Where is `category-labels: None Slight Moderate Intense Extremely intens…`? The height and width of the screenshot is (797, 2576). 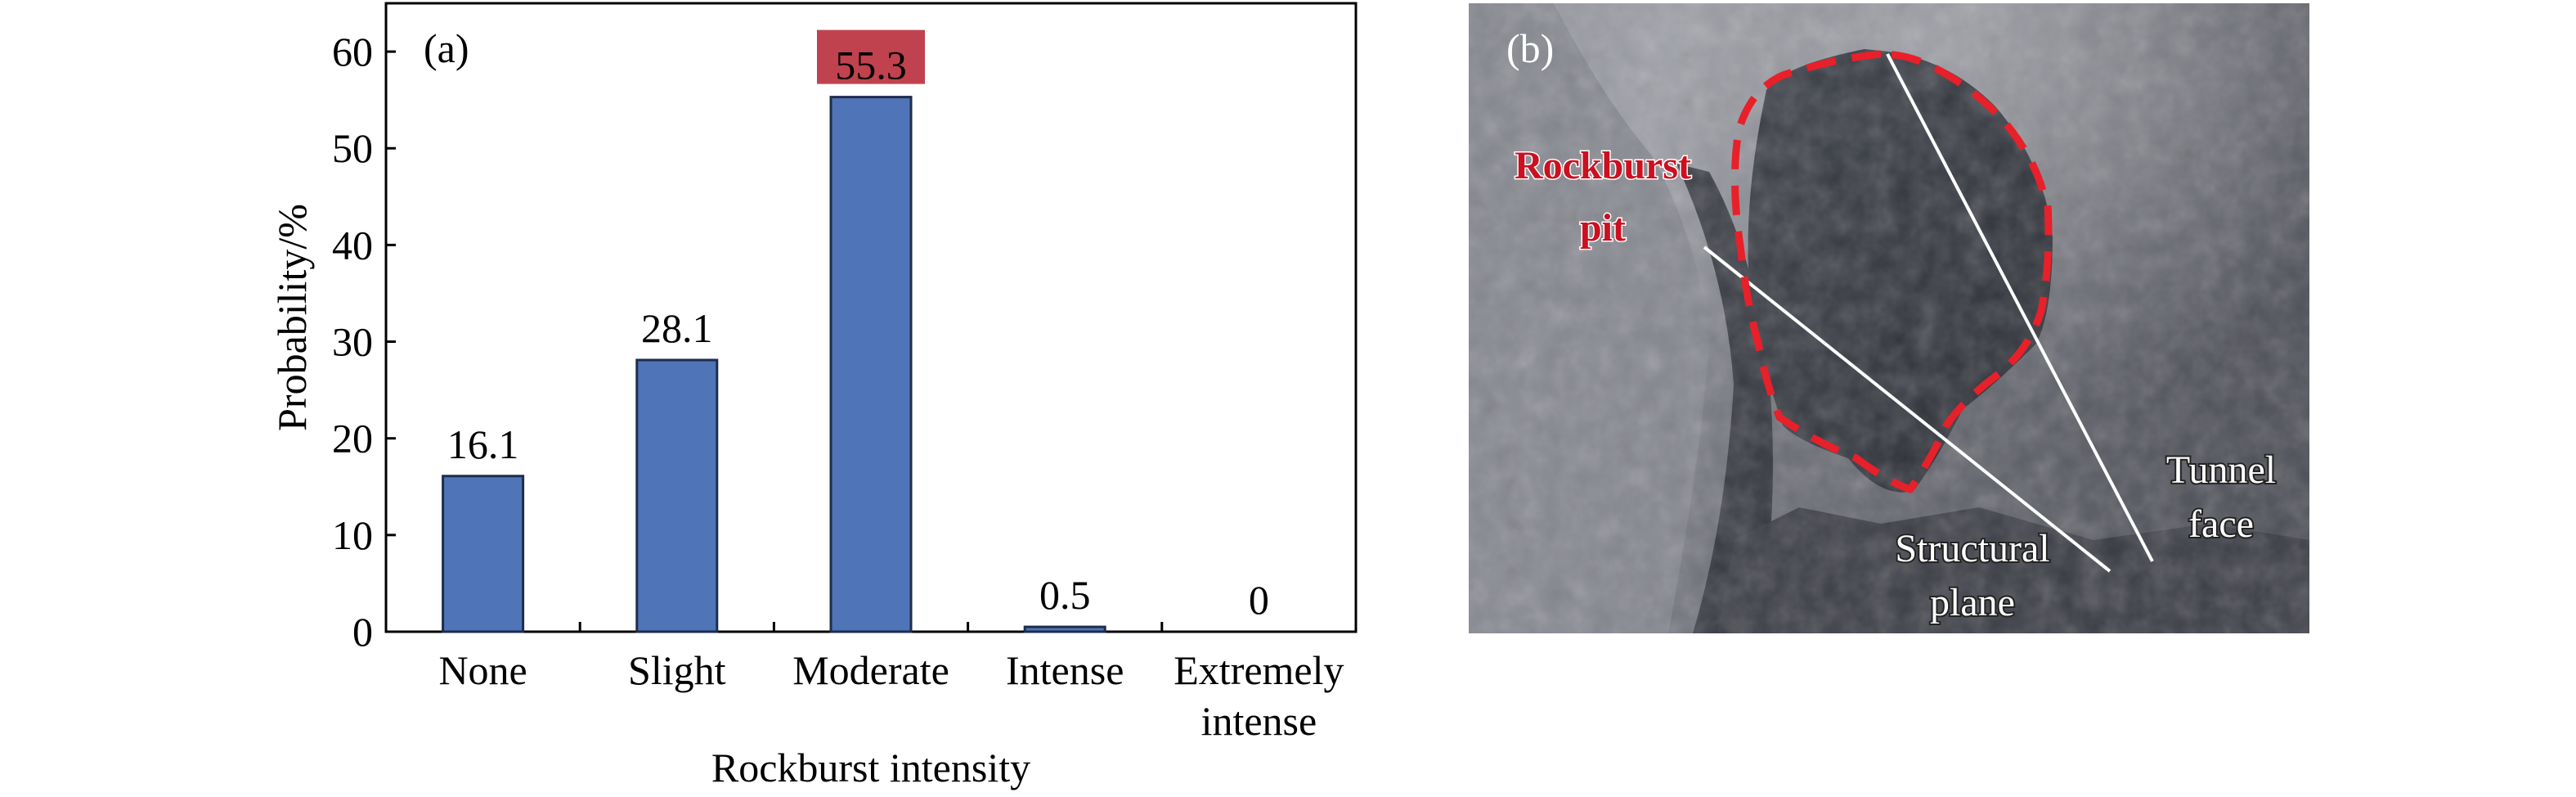
category-labels: None Slight Moderate Intense Extremely intens… is located at coordinates (891, 695).